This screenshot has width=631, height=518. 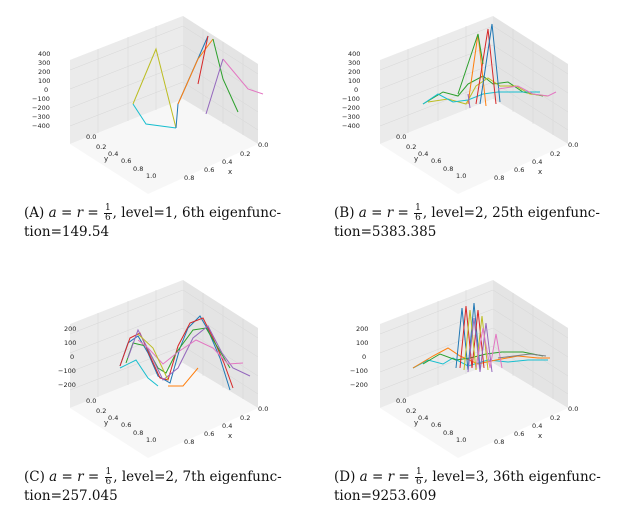 What do you see at coordinates (418, 218) in the screenshot?
I see `fraction-denominator: 6` at bounding box center [418, 218].